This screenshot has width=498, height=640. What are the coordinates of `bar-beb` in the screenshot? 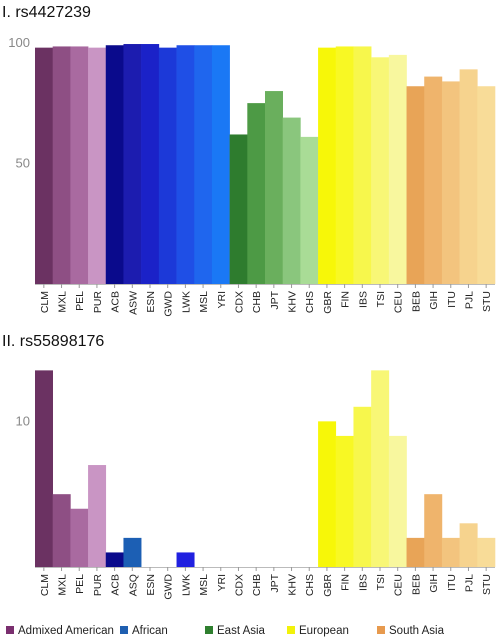 It's located at (415, 185).